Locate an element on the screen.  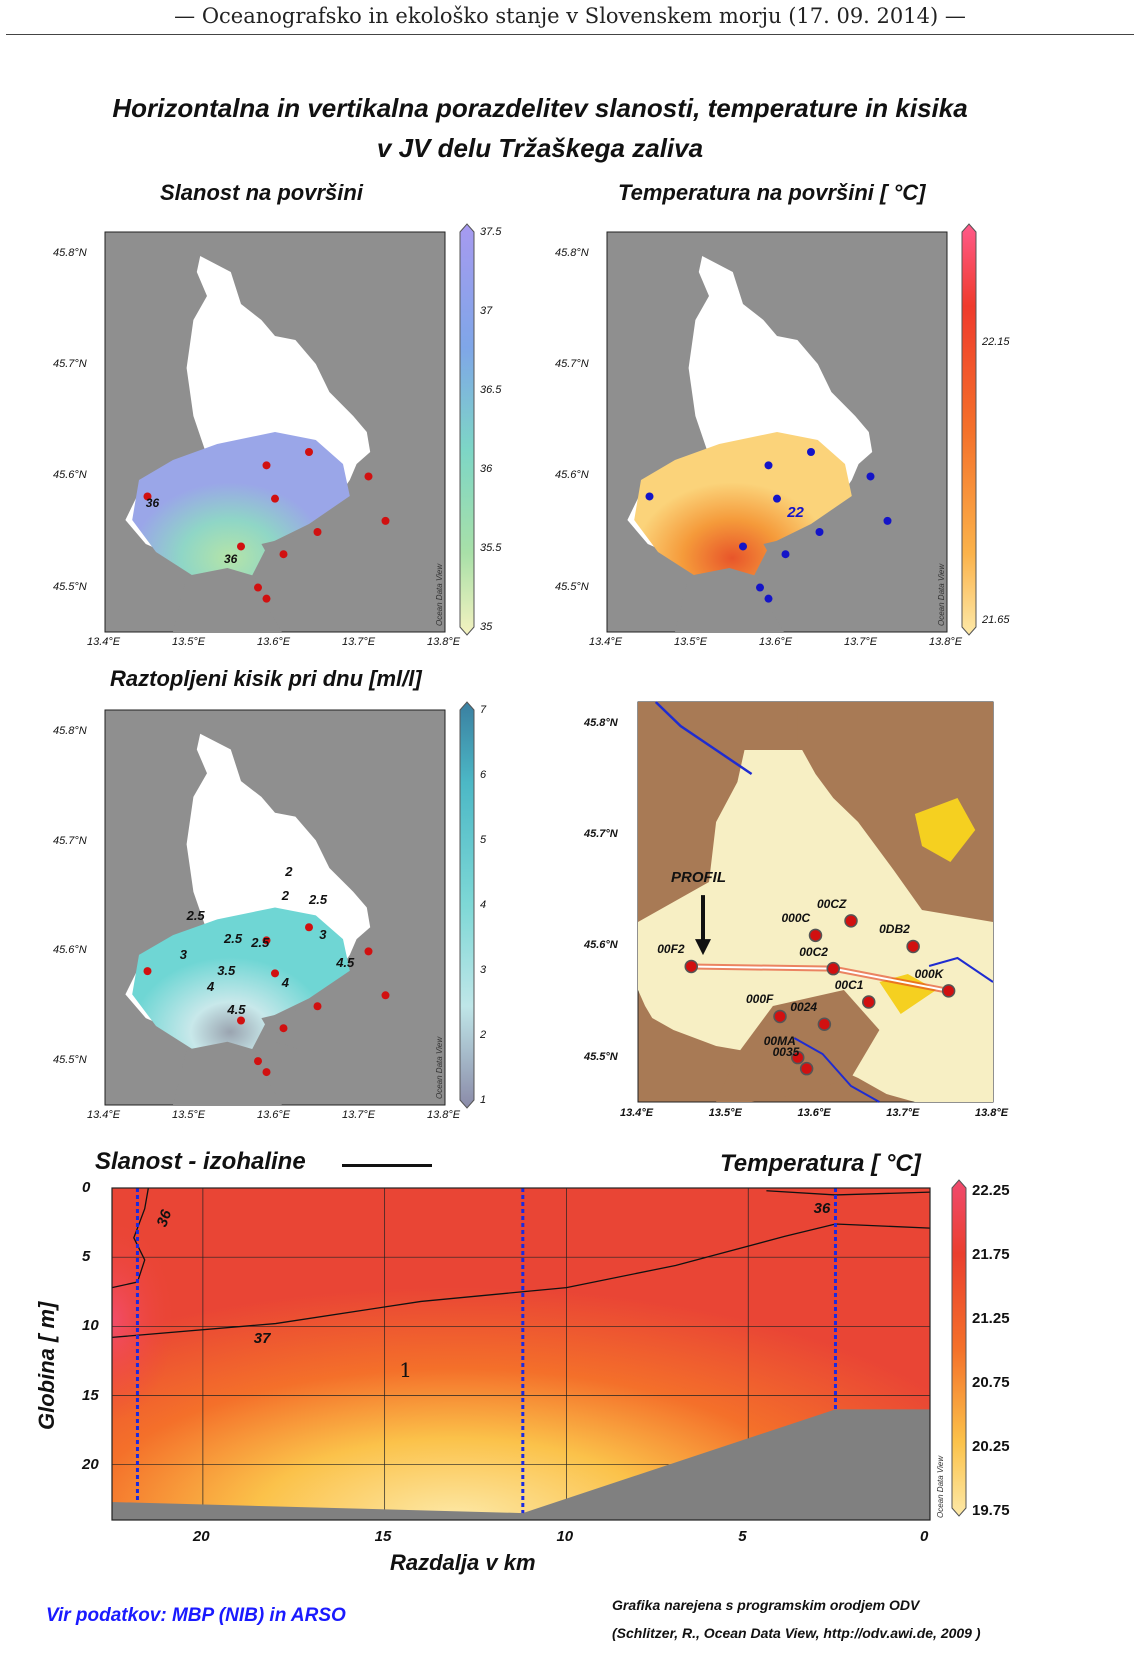
colorbar-tick-label: 6 is located at coordinates (483, 775).